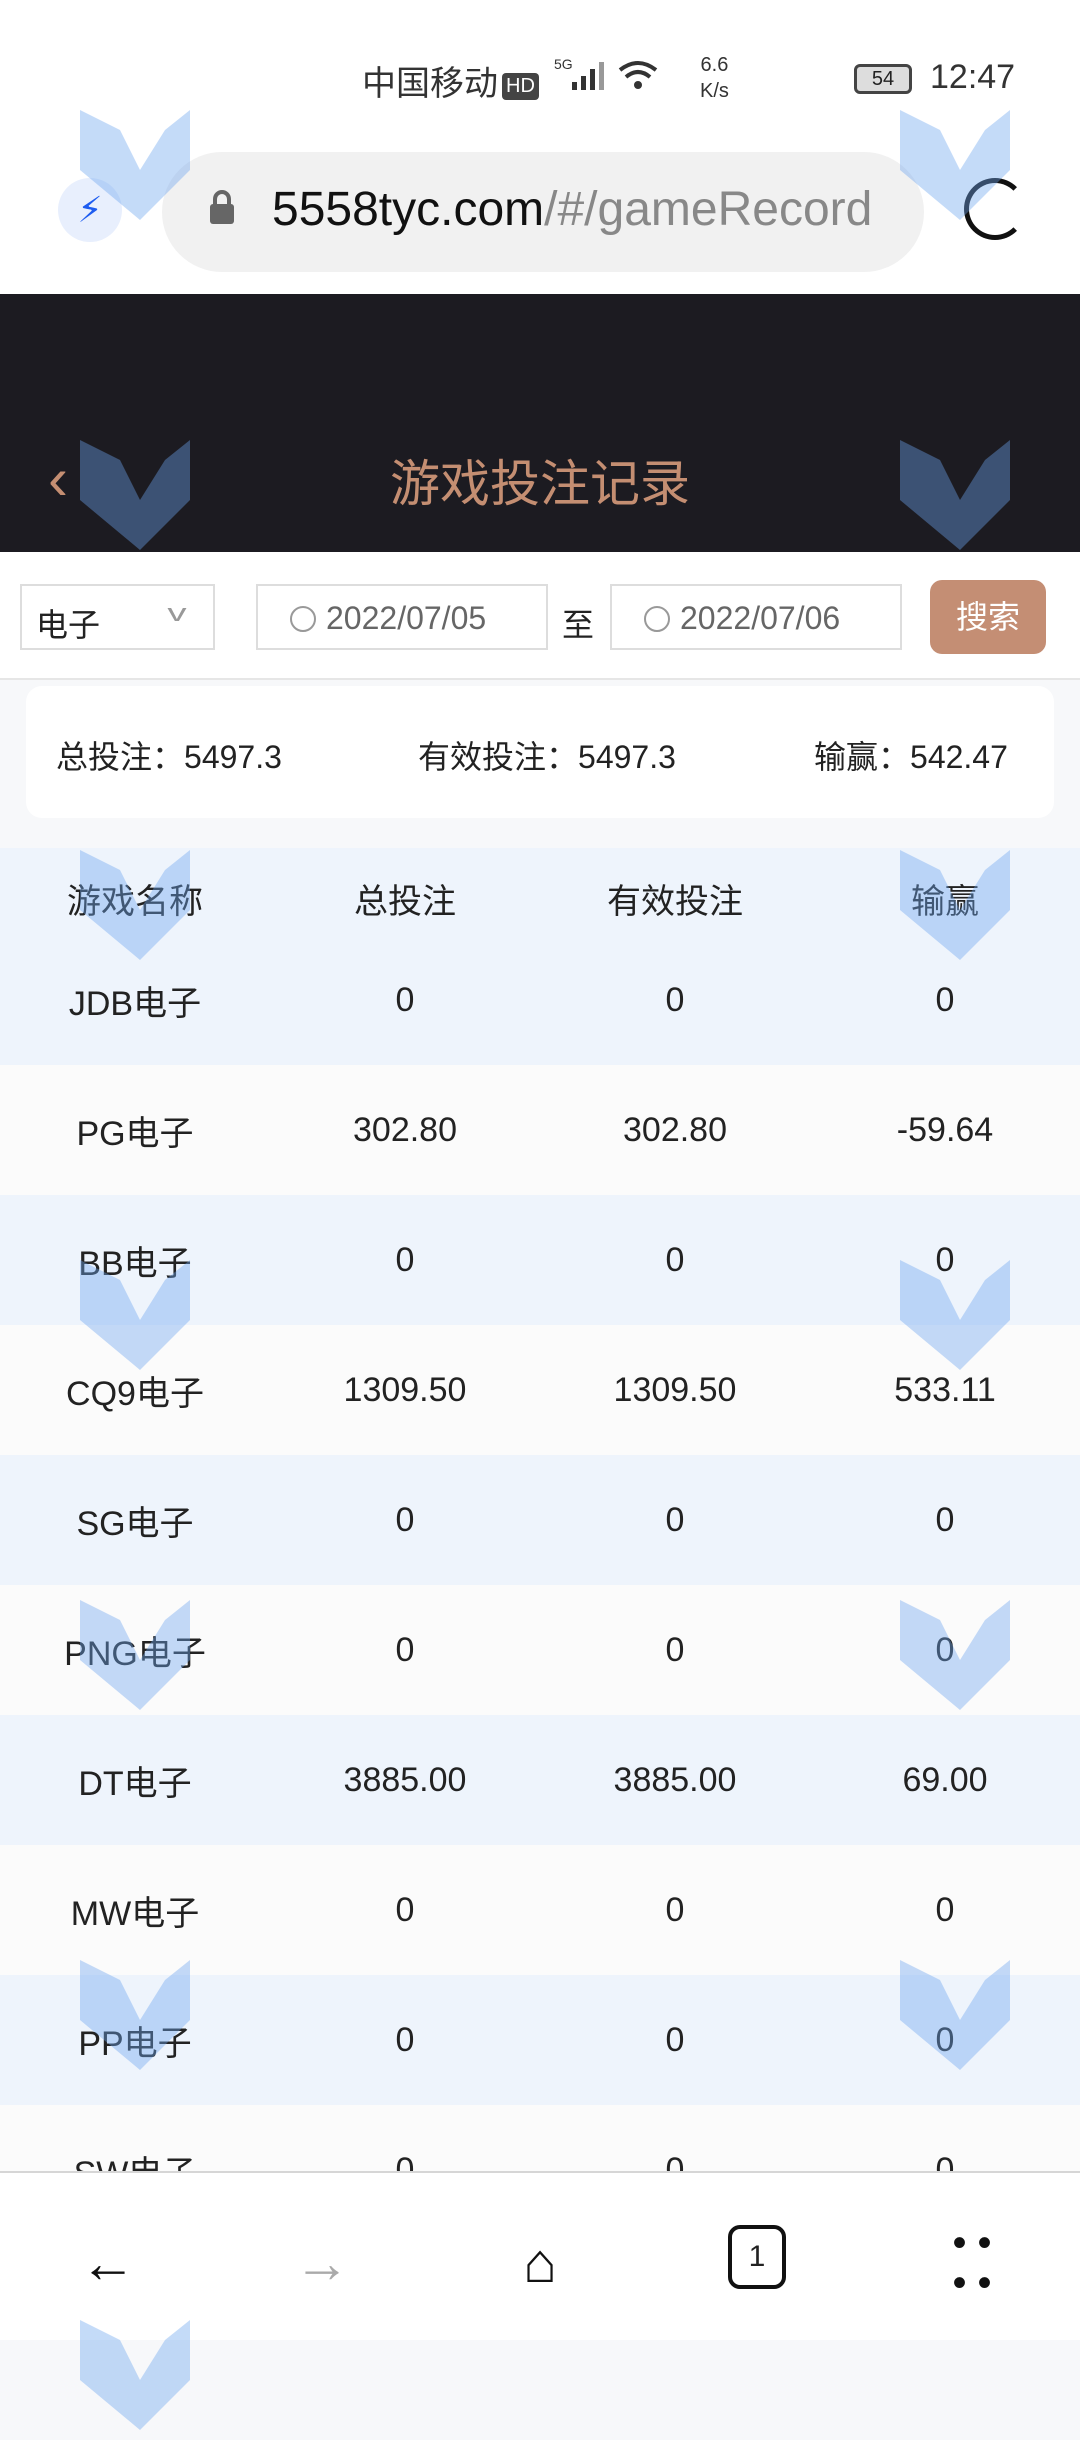 The image size is (1080, 2440). What do you see at coordinates (883, 79) in the screenshot?
I see `battery-icon: 54` at bounding box center [883, 79].